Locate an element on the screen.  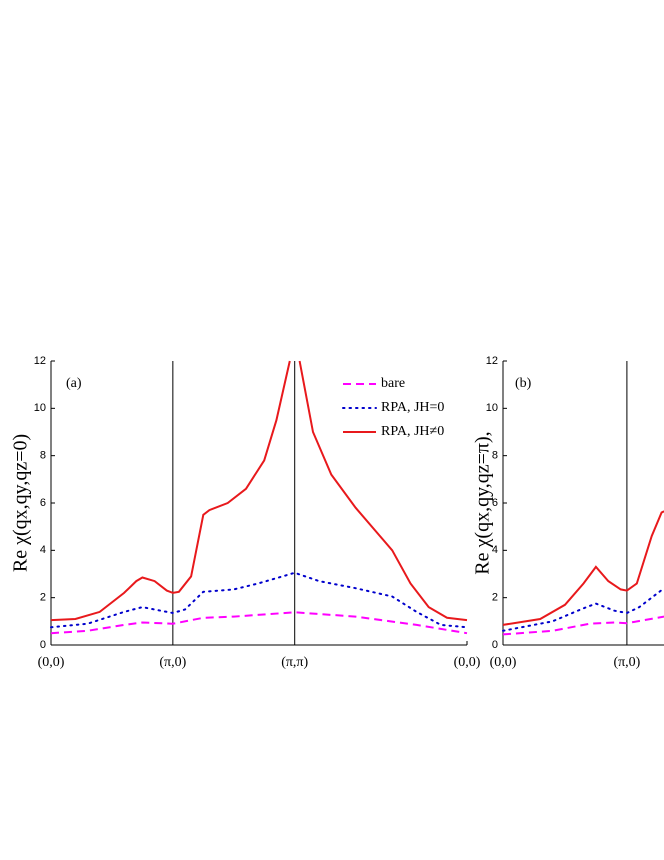
legend-label: RPA, JH≠0 is located at coordinates (412, 431).